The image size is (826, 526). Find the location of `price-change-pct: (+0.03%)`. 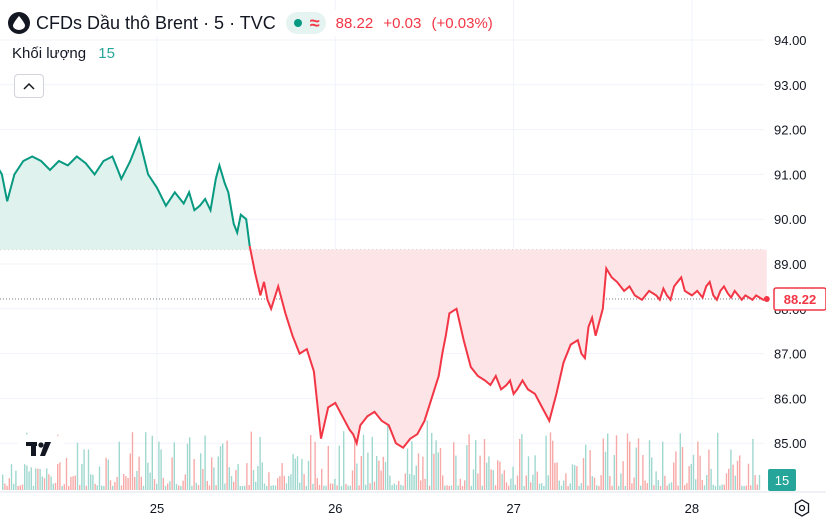

price-change-pct: (+0.03%) is located at coordinates (462, 23).